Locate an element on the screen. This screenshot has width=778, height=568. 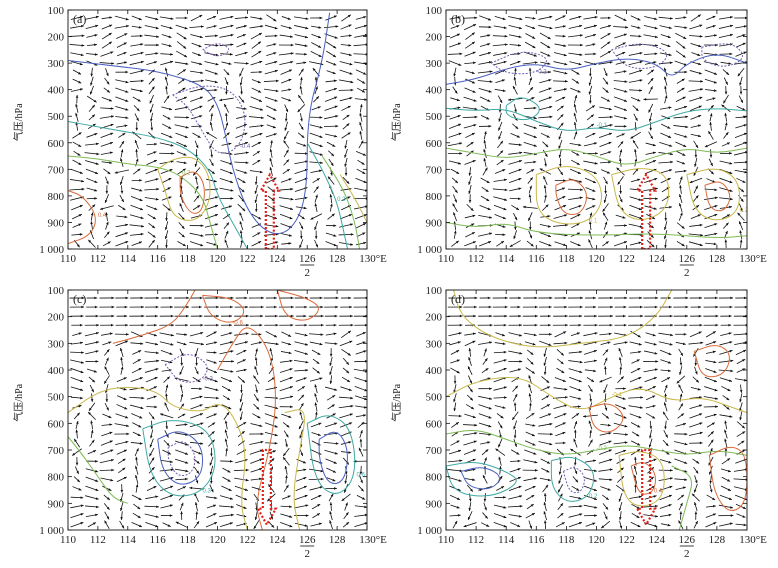
y-tick-label: 400 is located at coordinates (56, 91).